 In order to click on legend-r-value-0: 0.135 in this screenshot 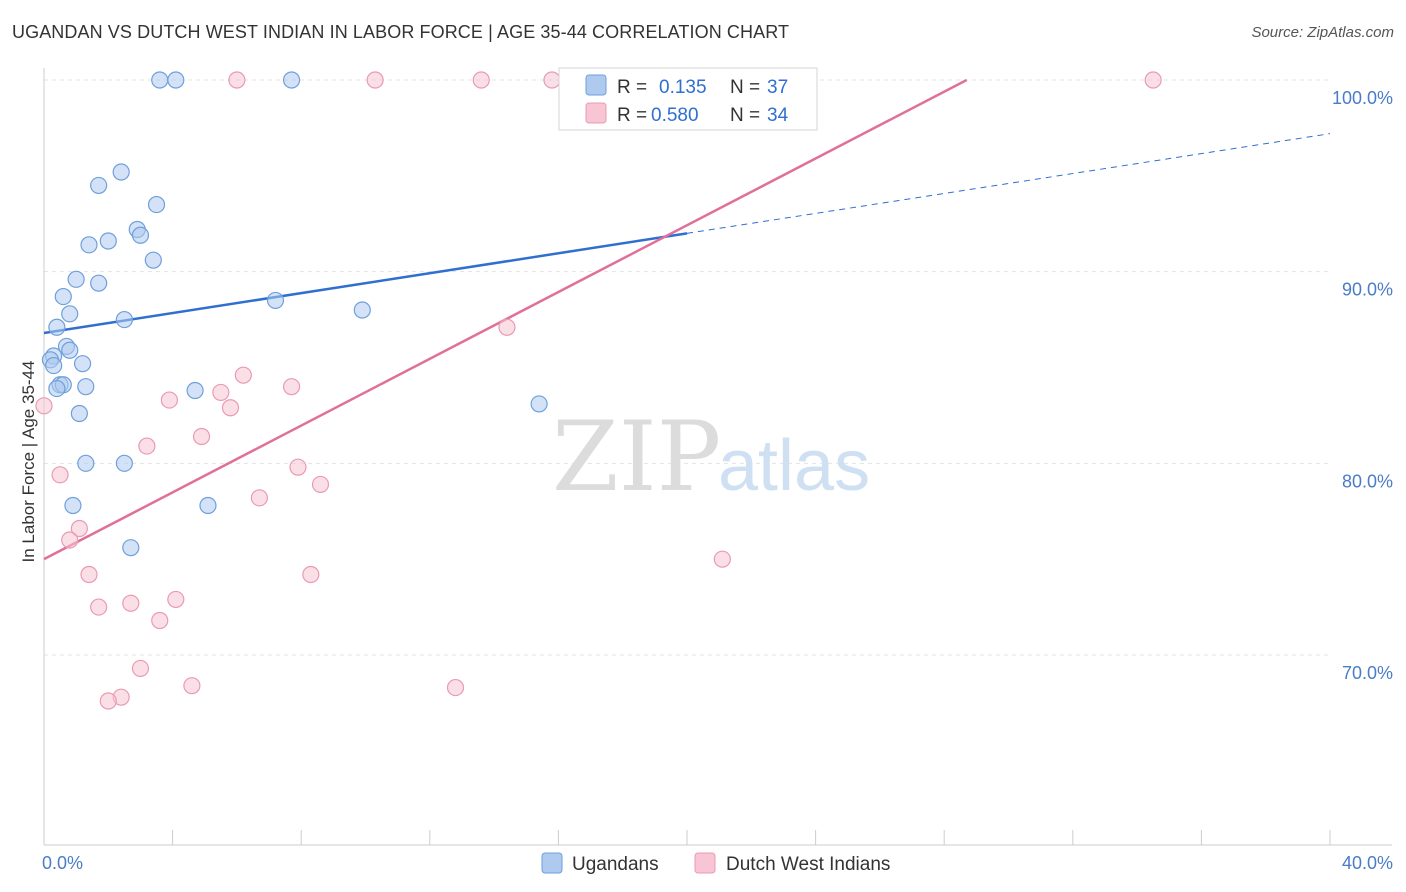, I will do `click(683, 87)`.